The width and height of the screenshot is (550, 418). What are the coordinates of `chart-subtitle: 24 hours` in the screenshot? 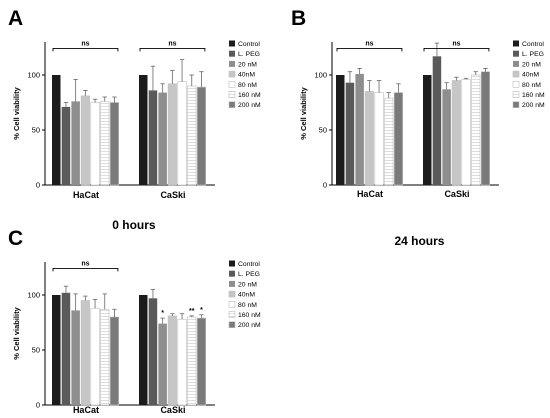 It's located at (419, 241).